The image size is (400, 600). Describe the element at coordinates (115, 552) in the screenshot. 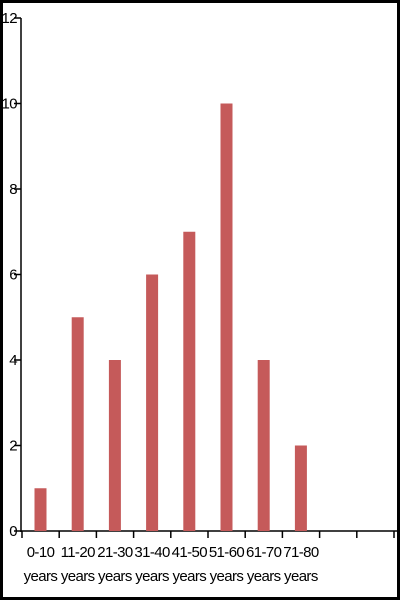

I see `x-tick-label: 21-30` at that location.